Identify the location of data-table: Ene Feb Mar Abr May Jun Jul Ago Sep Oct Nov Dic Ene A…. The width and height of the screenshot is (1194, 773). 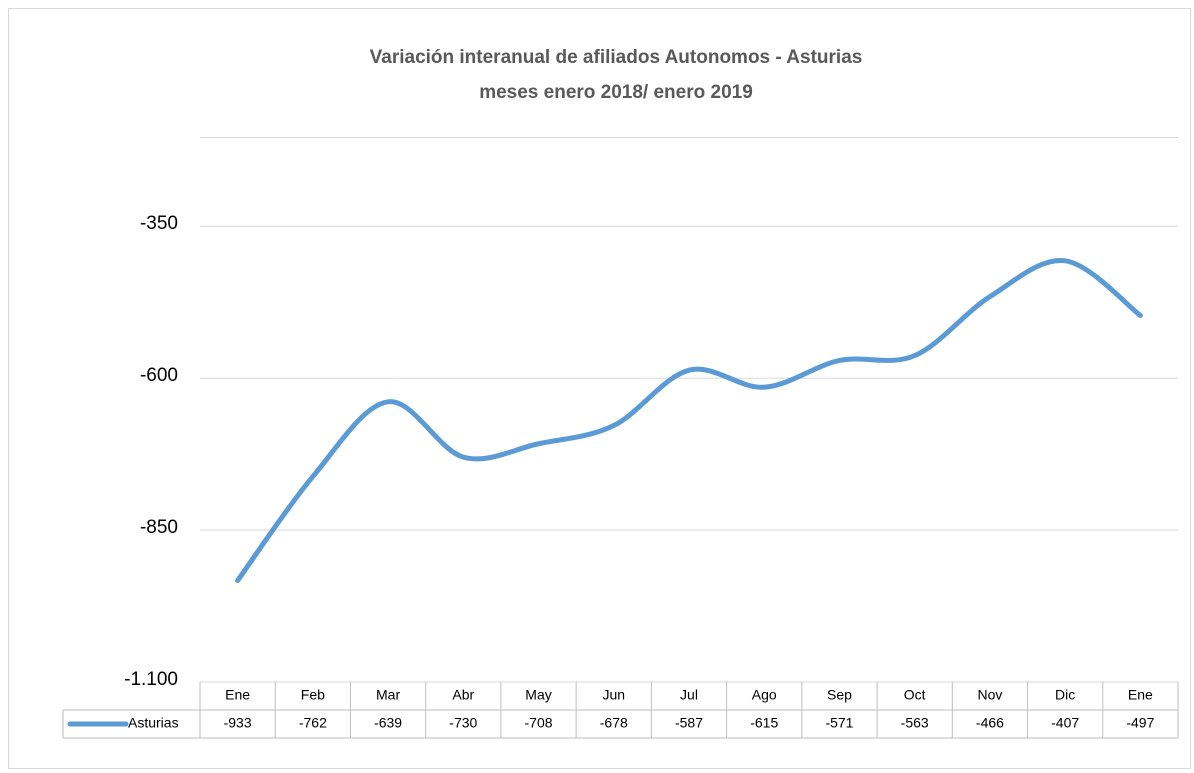
(620, 710).